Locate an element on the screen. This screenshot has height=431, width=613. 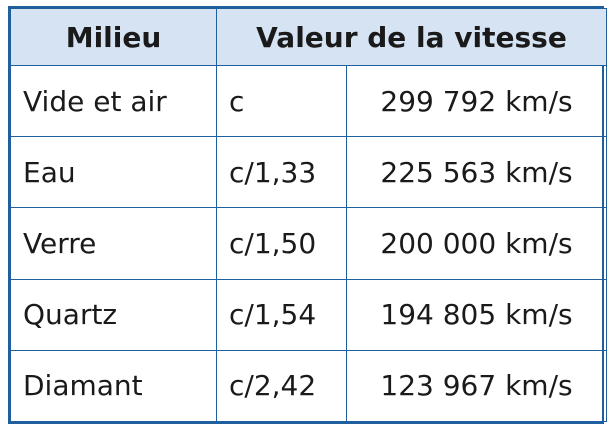
medium-cell: Diamant is located at coordinates (113, 386).